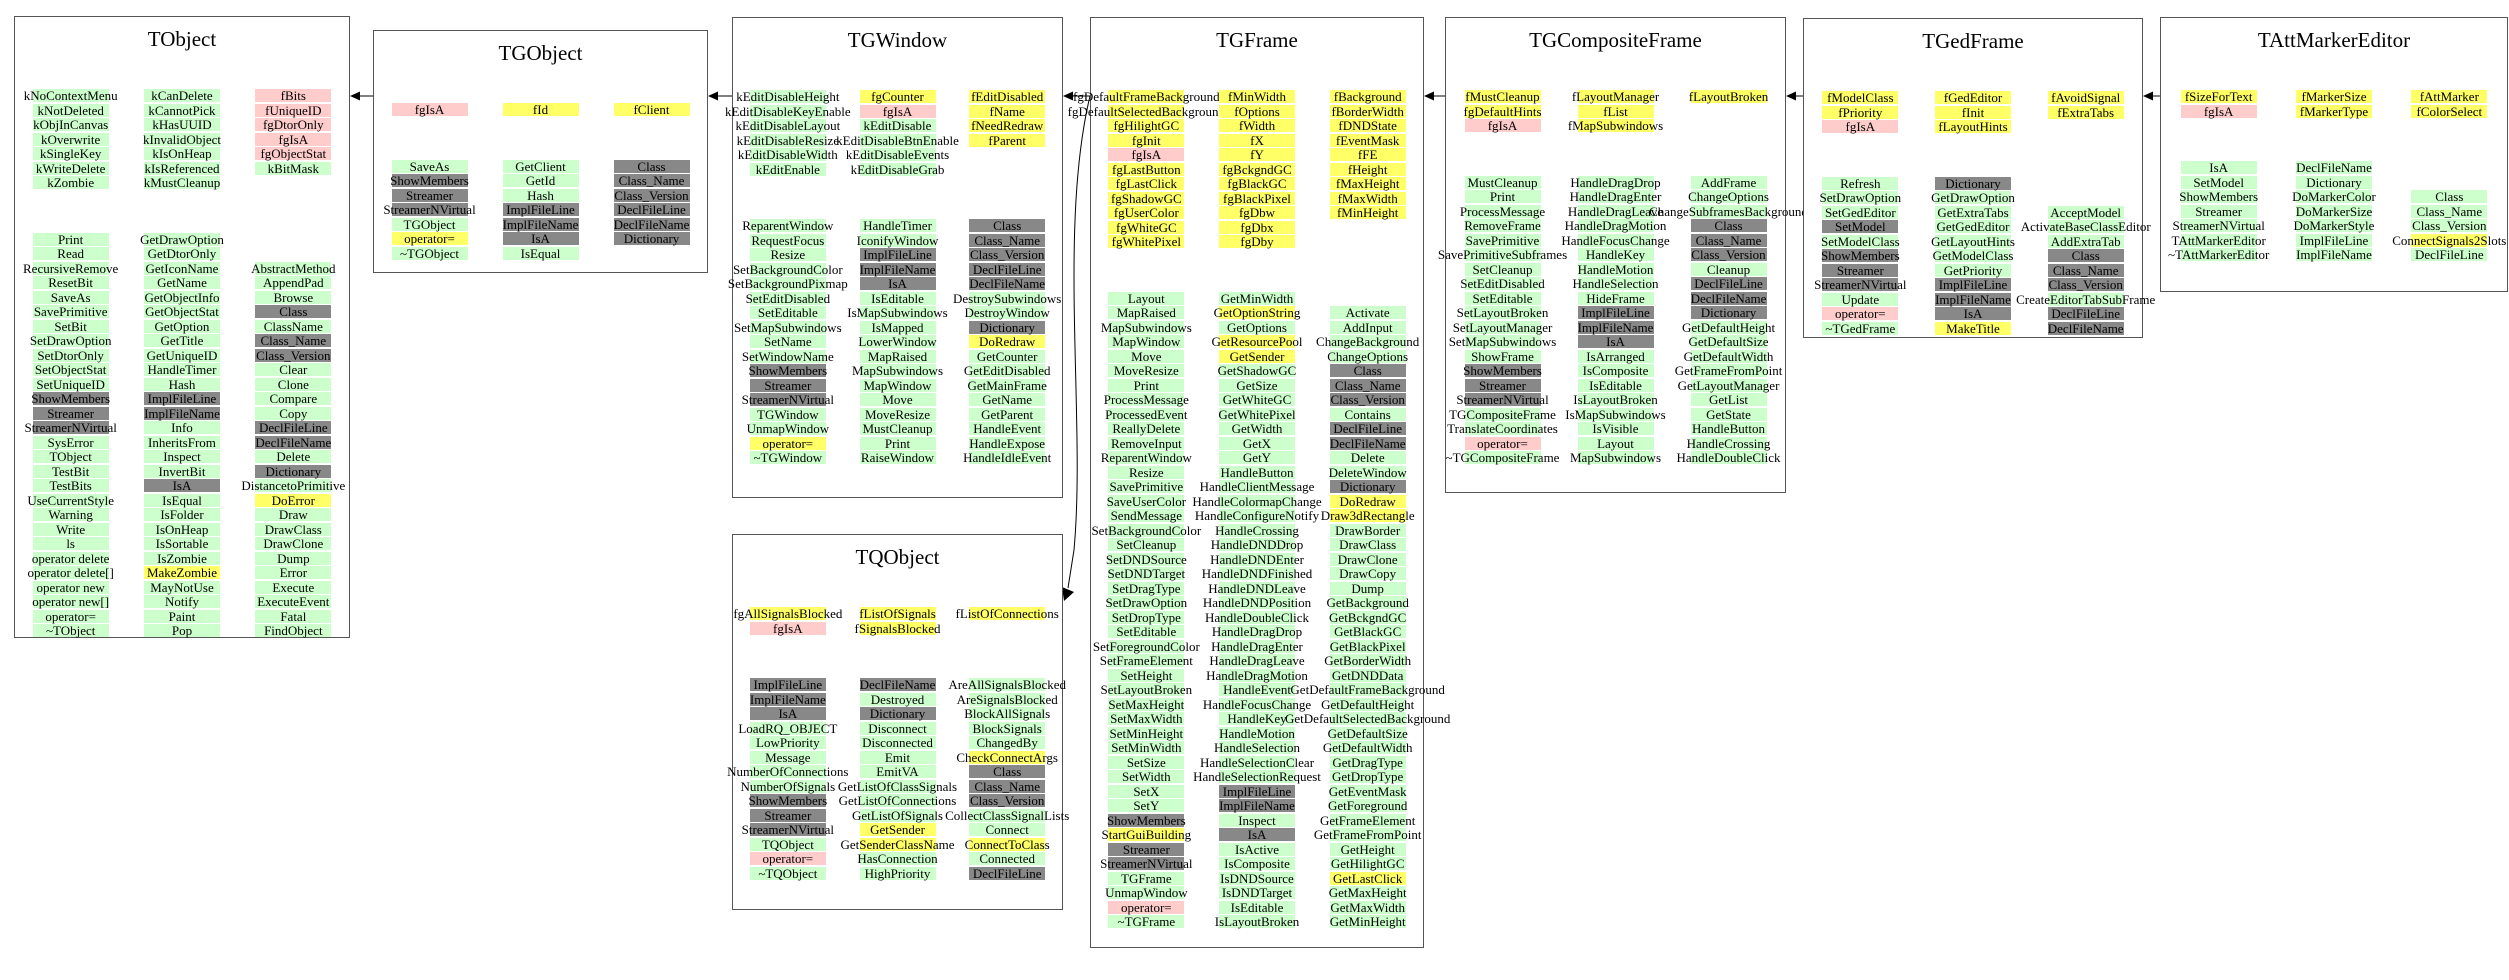 This screenshot has height=980, width=2509. What do you see at coordinates (1007, 385) in the screenshot?
I see `method-cell-getmainframe: GetMainFrame` at bounding box center [1007, 385].